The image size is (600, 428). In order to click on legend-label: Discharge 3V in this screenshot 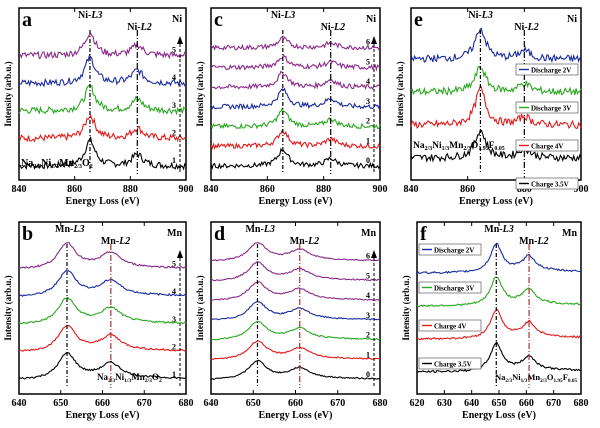, I will do `click(454, 289)`.